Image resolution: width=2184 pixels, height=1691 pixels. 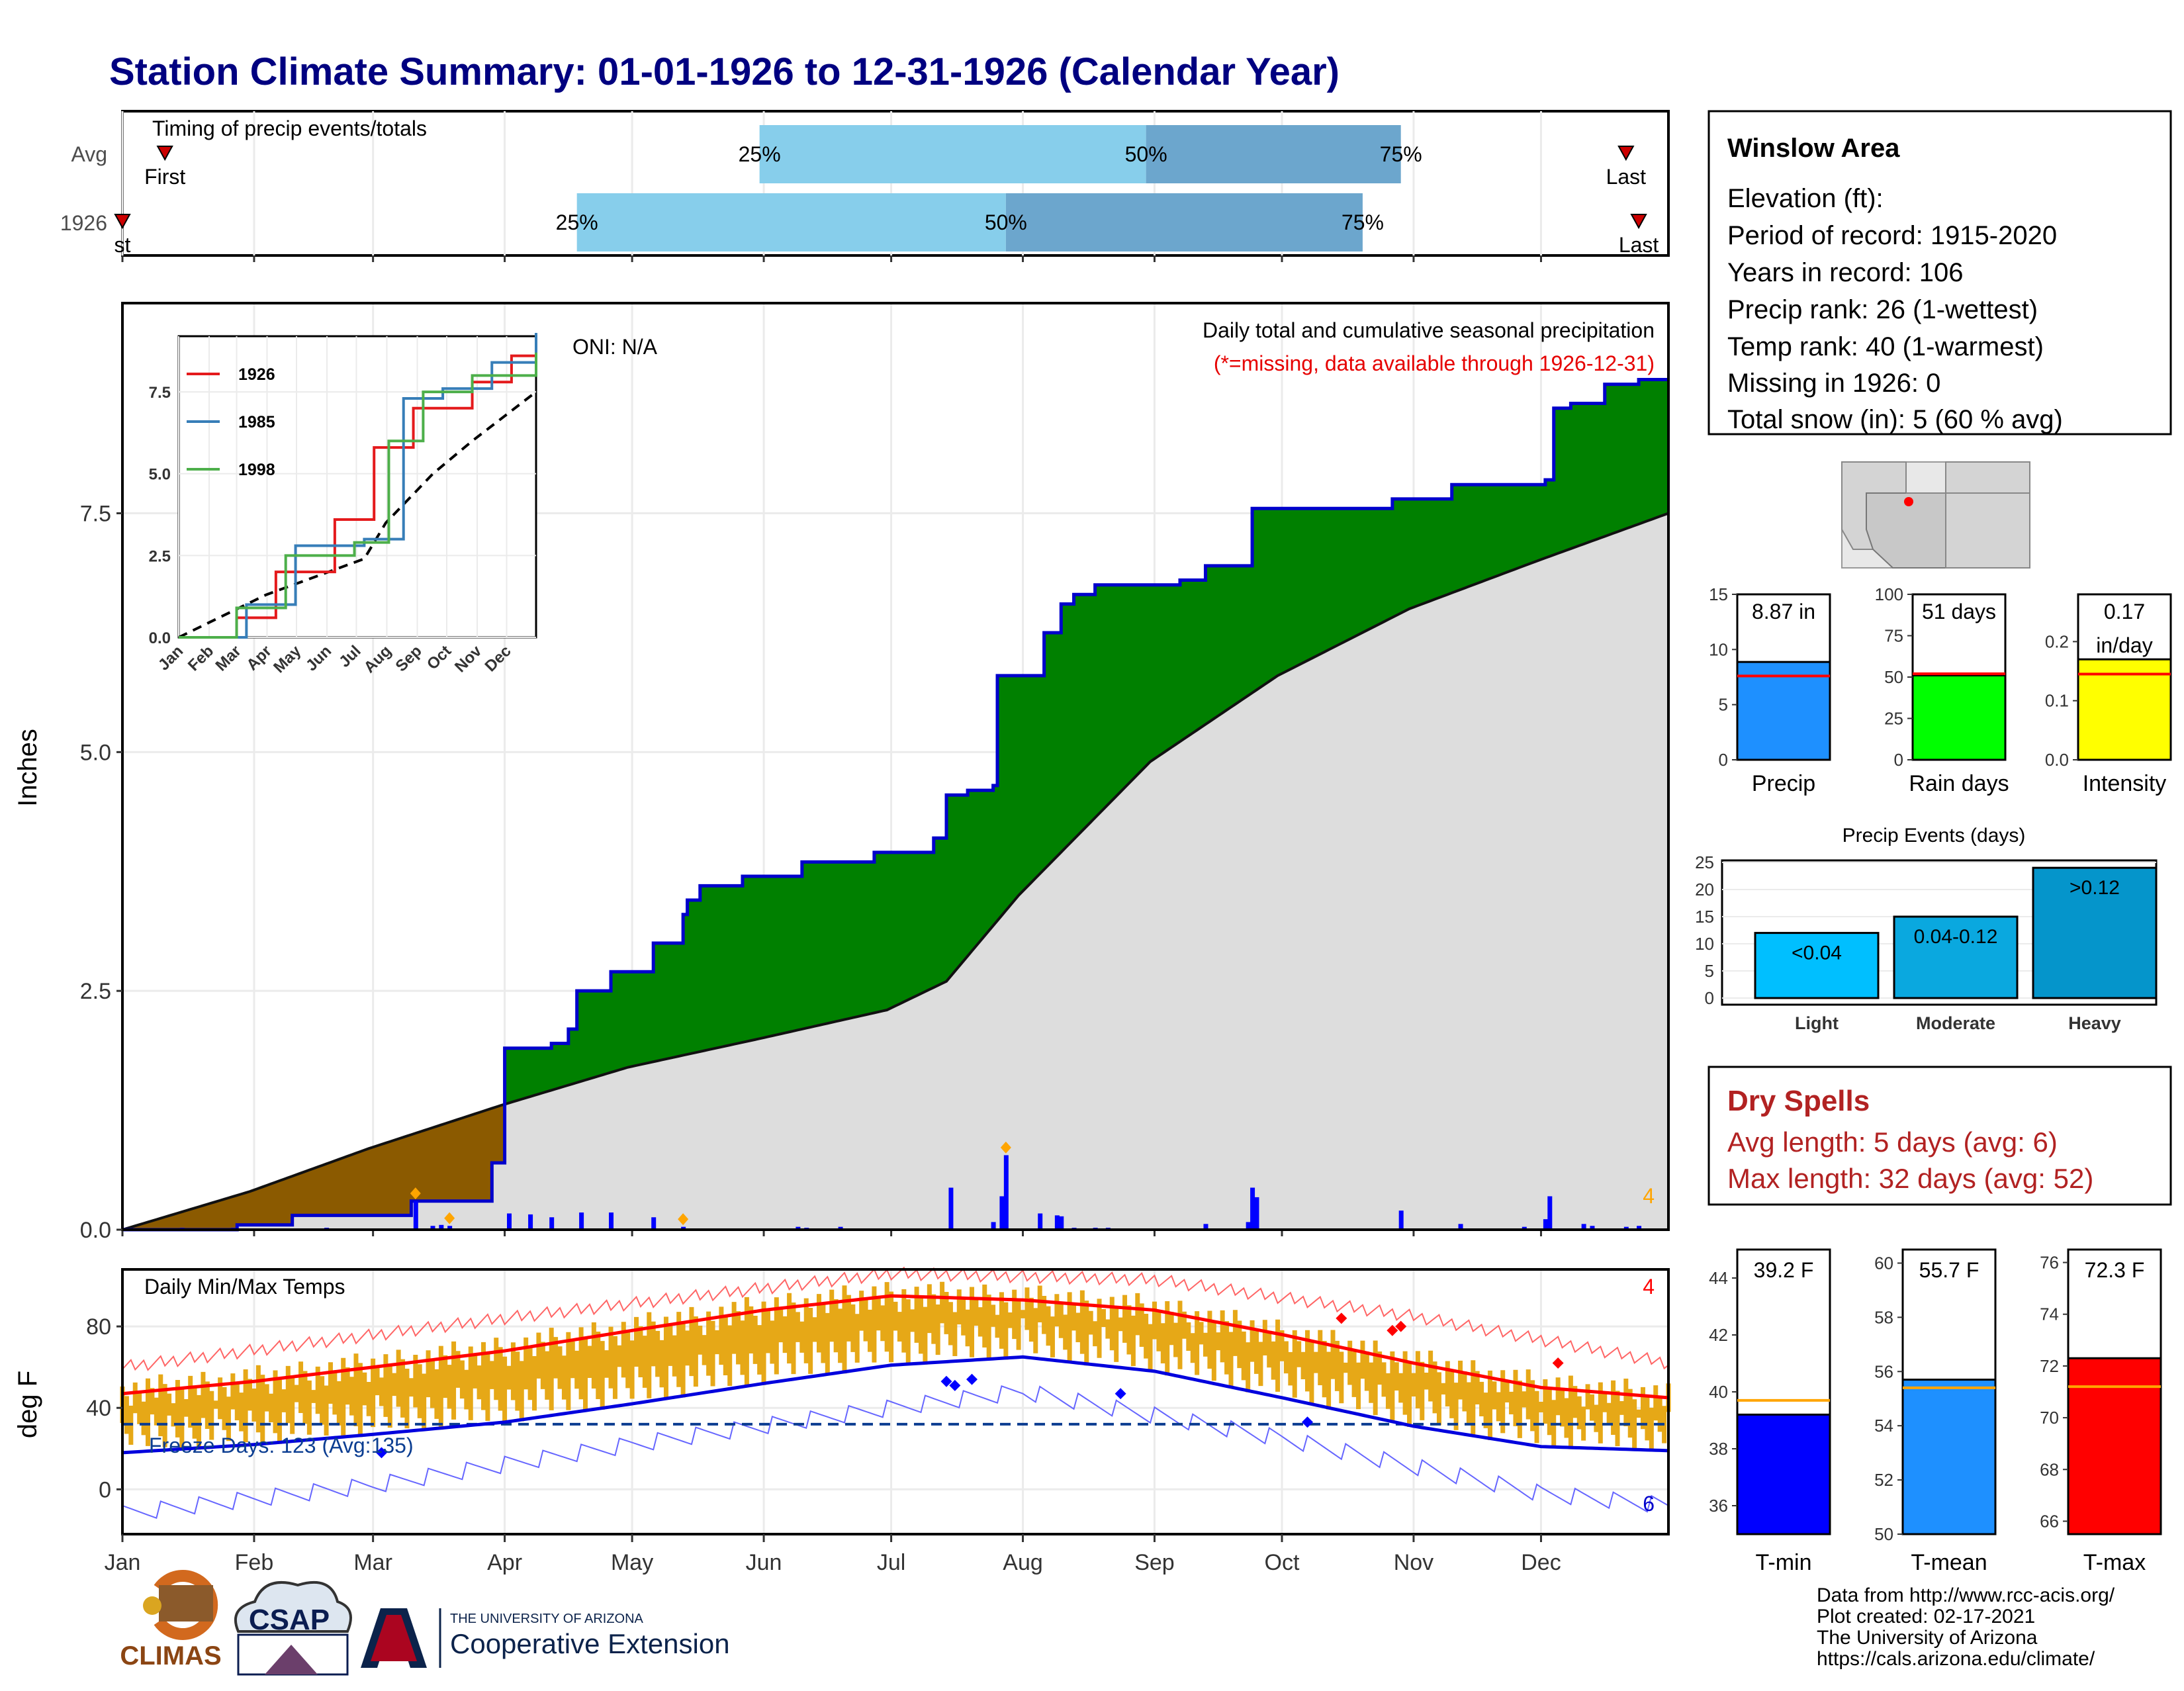 I want to click on temp-bar-ytick-0-1: 38, so click(x=1718, y=1449).